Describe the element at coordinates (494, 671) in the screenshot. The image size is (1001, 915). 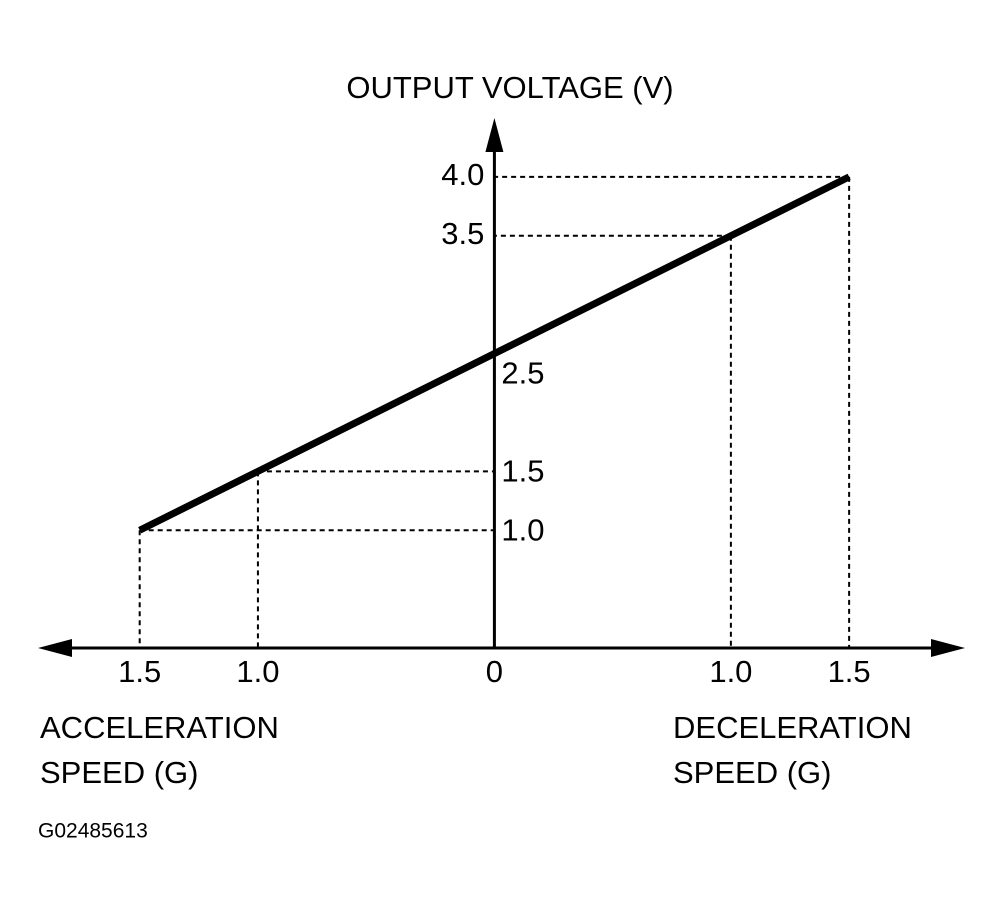
I see `x-tick-label: 0` at that location.